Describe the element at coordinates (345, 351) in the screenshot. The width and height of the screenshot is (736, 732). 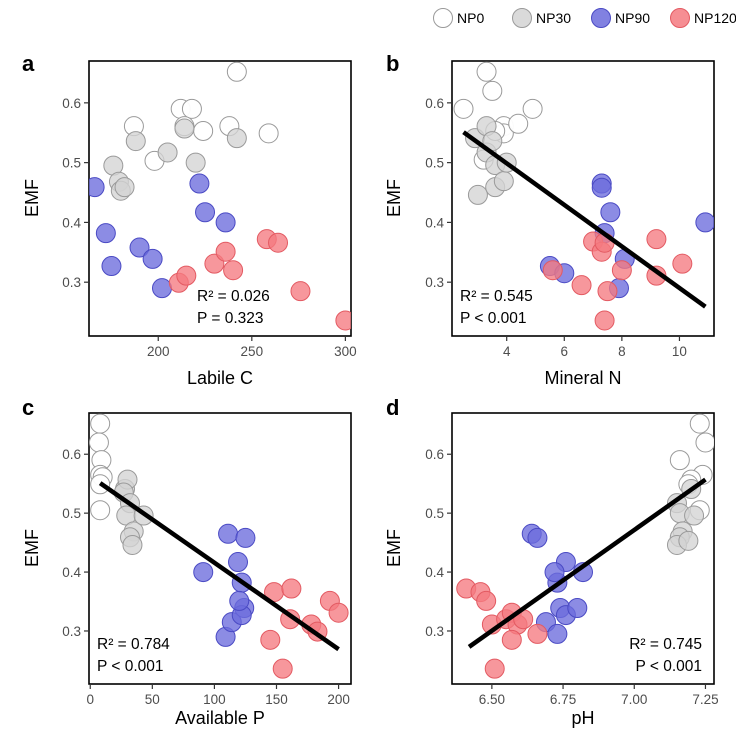
I see `x-tick-label: 300` at that location.